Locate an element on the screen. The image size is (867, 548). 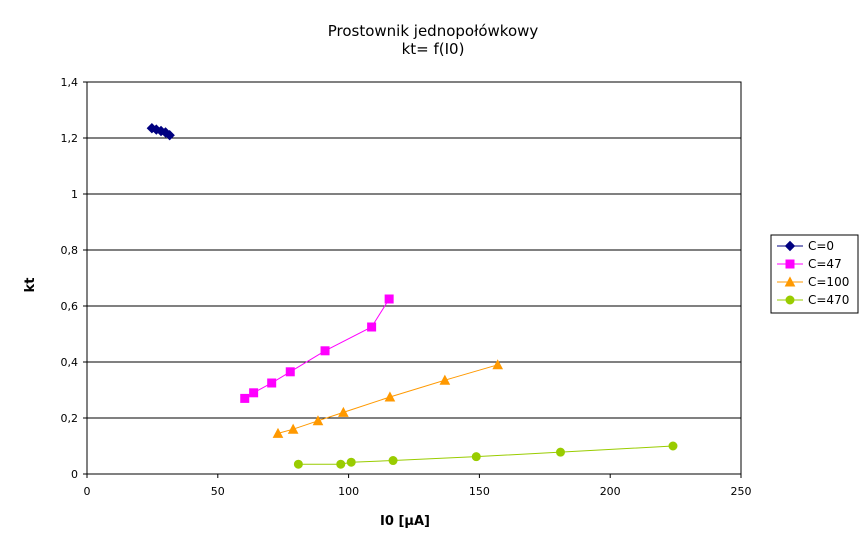
y-tick-label: 0,2 is located at coordinates (70, 418).